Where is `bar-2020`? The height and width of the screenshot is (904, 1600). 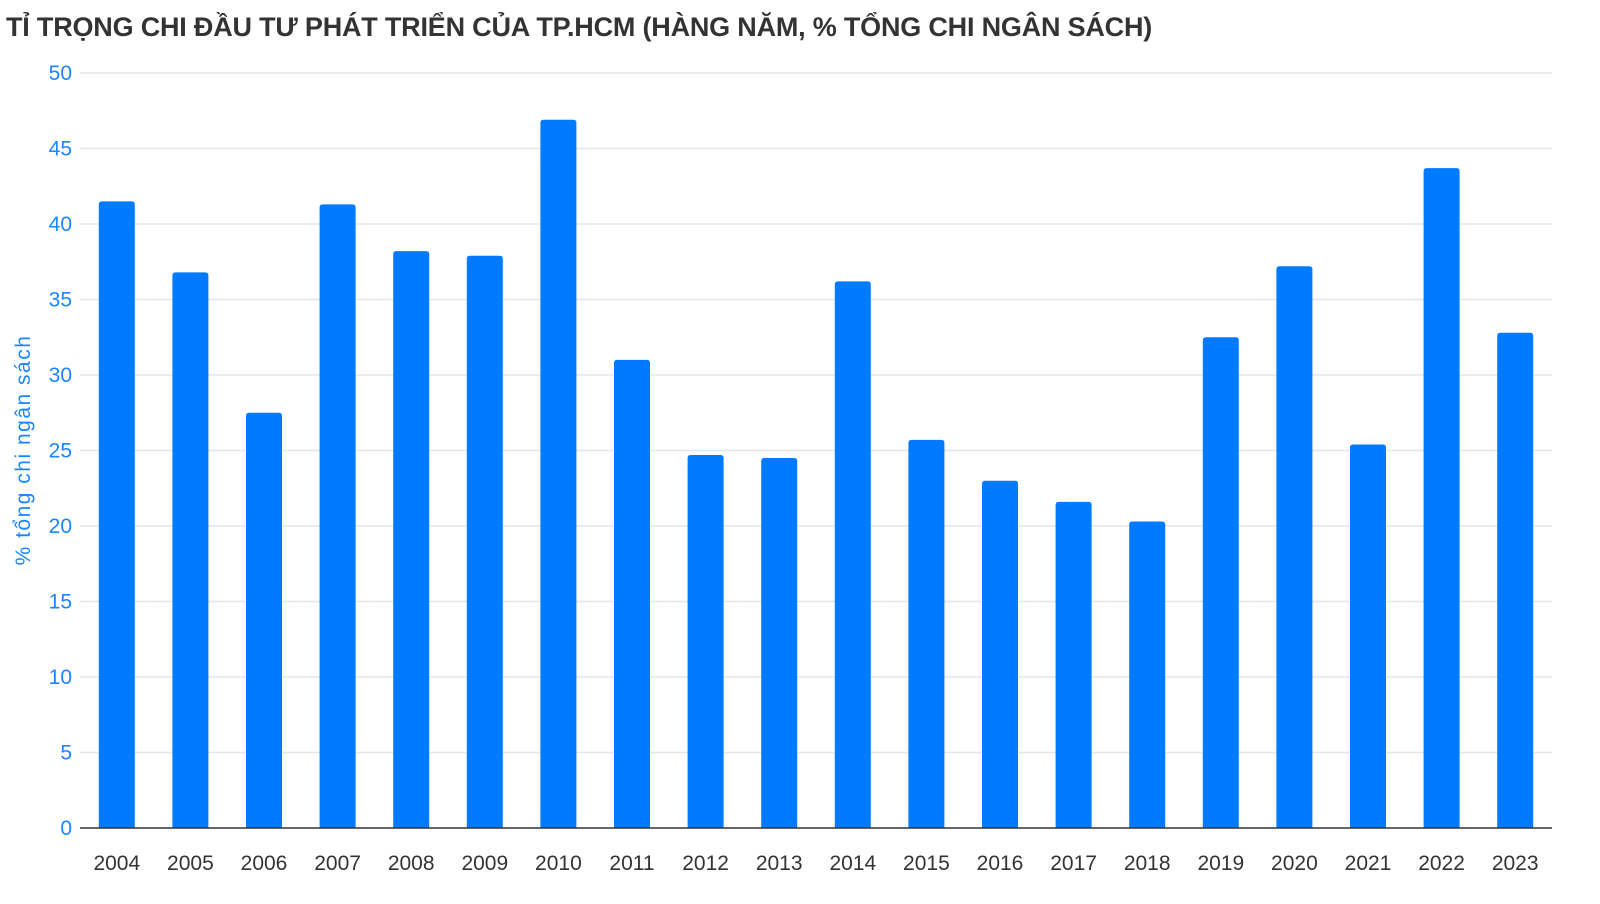 bar-2020 is located at coordinates (1294, 547).